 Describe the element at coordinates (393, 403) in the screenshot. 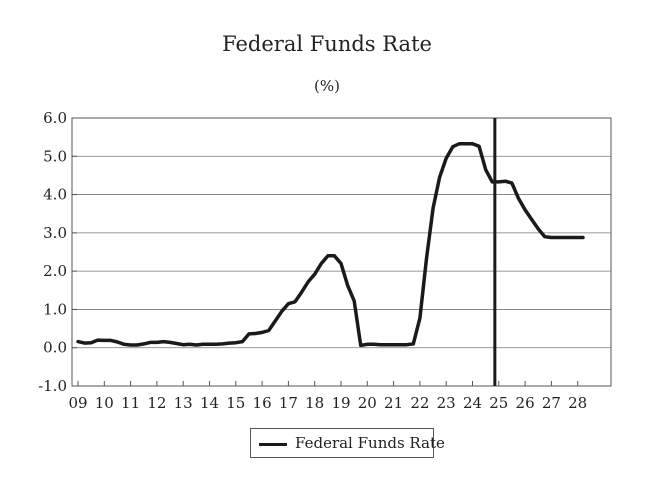

I see `x-tick-label: 21` at that location.